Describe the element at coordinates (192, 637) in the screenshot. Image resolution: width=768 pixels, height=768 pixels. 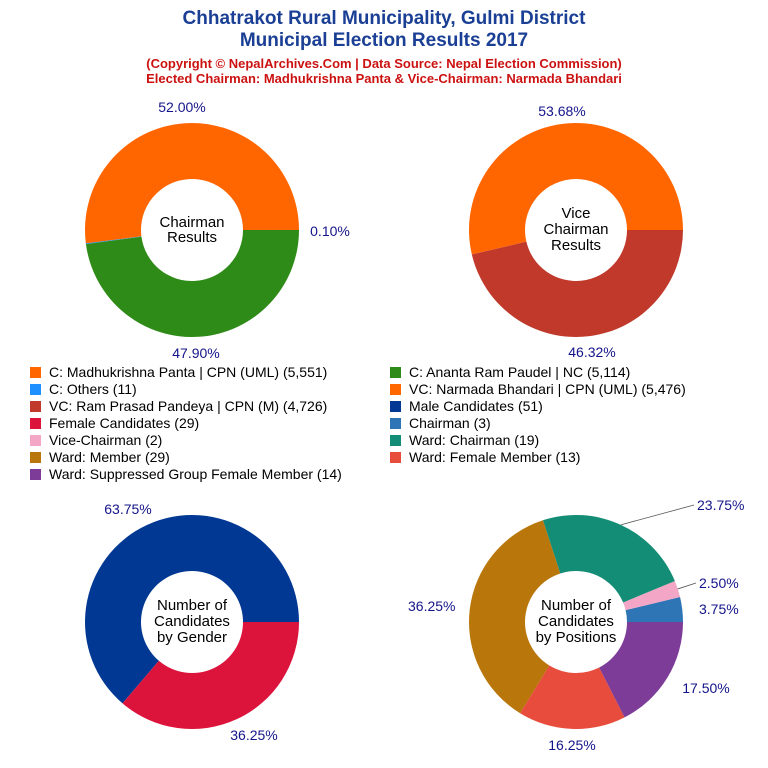
I see `donut-center-label: by Gender` at that location.